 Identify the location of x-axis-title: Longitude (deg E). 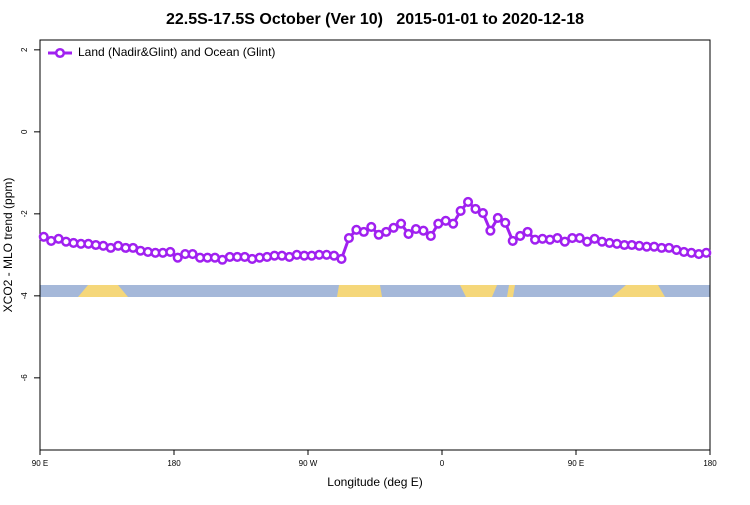
(374, 482).